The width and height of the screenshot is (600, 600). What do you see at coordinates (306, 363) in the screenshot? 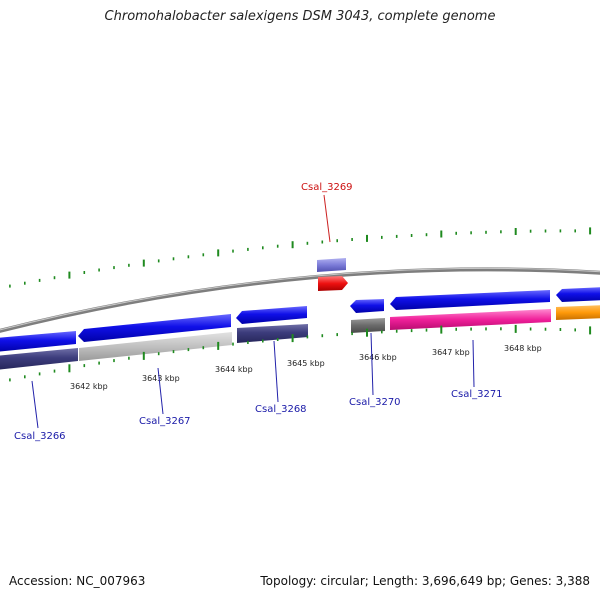
I see `tick-label: 3645 kbp` at bounding box center [306, 363].